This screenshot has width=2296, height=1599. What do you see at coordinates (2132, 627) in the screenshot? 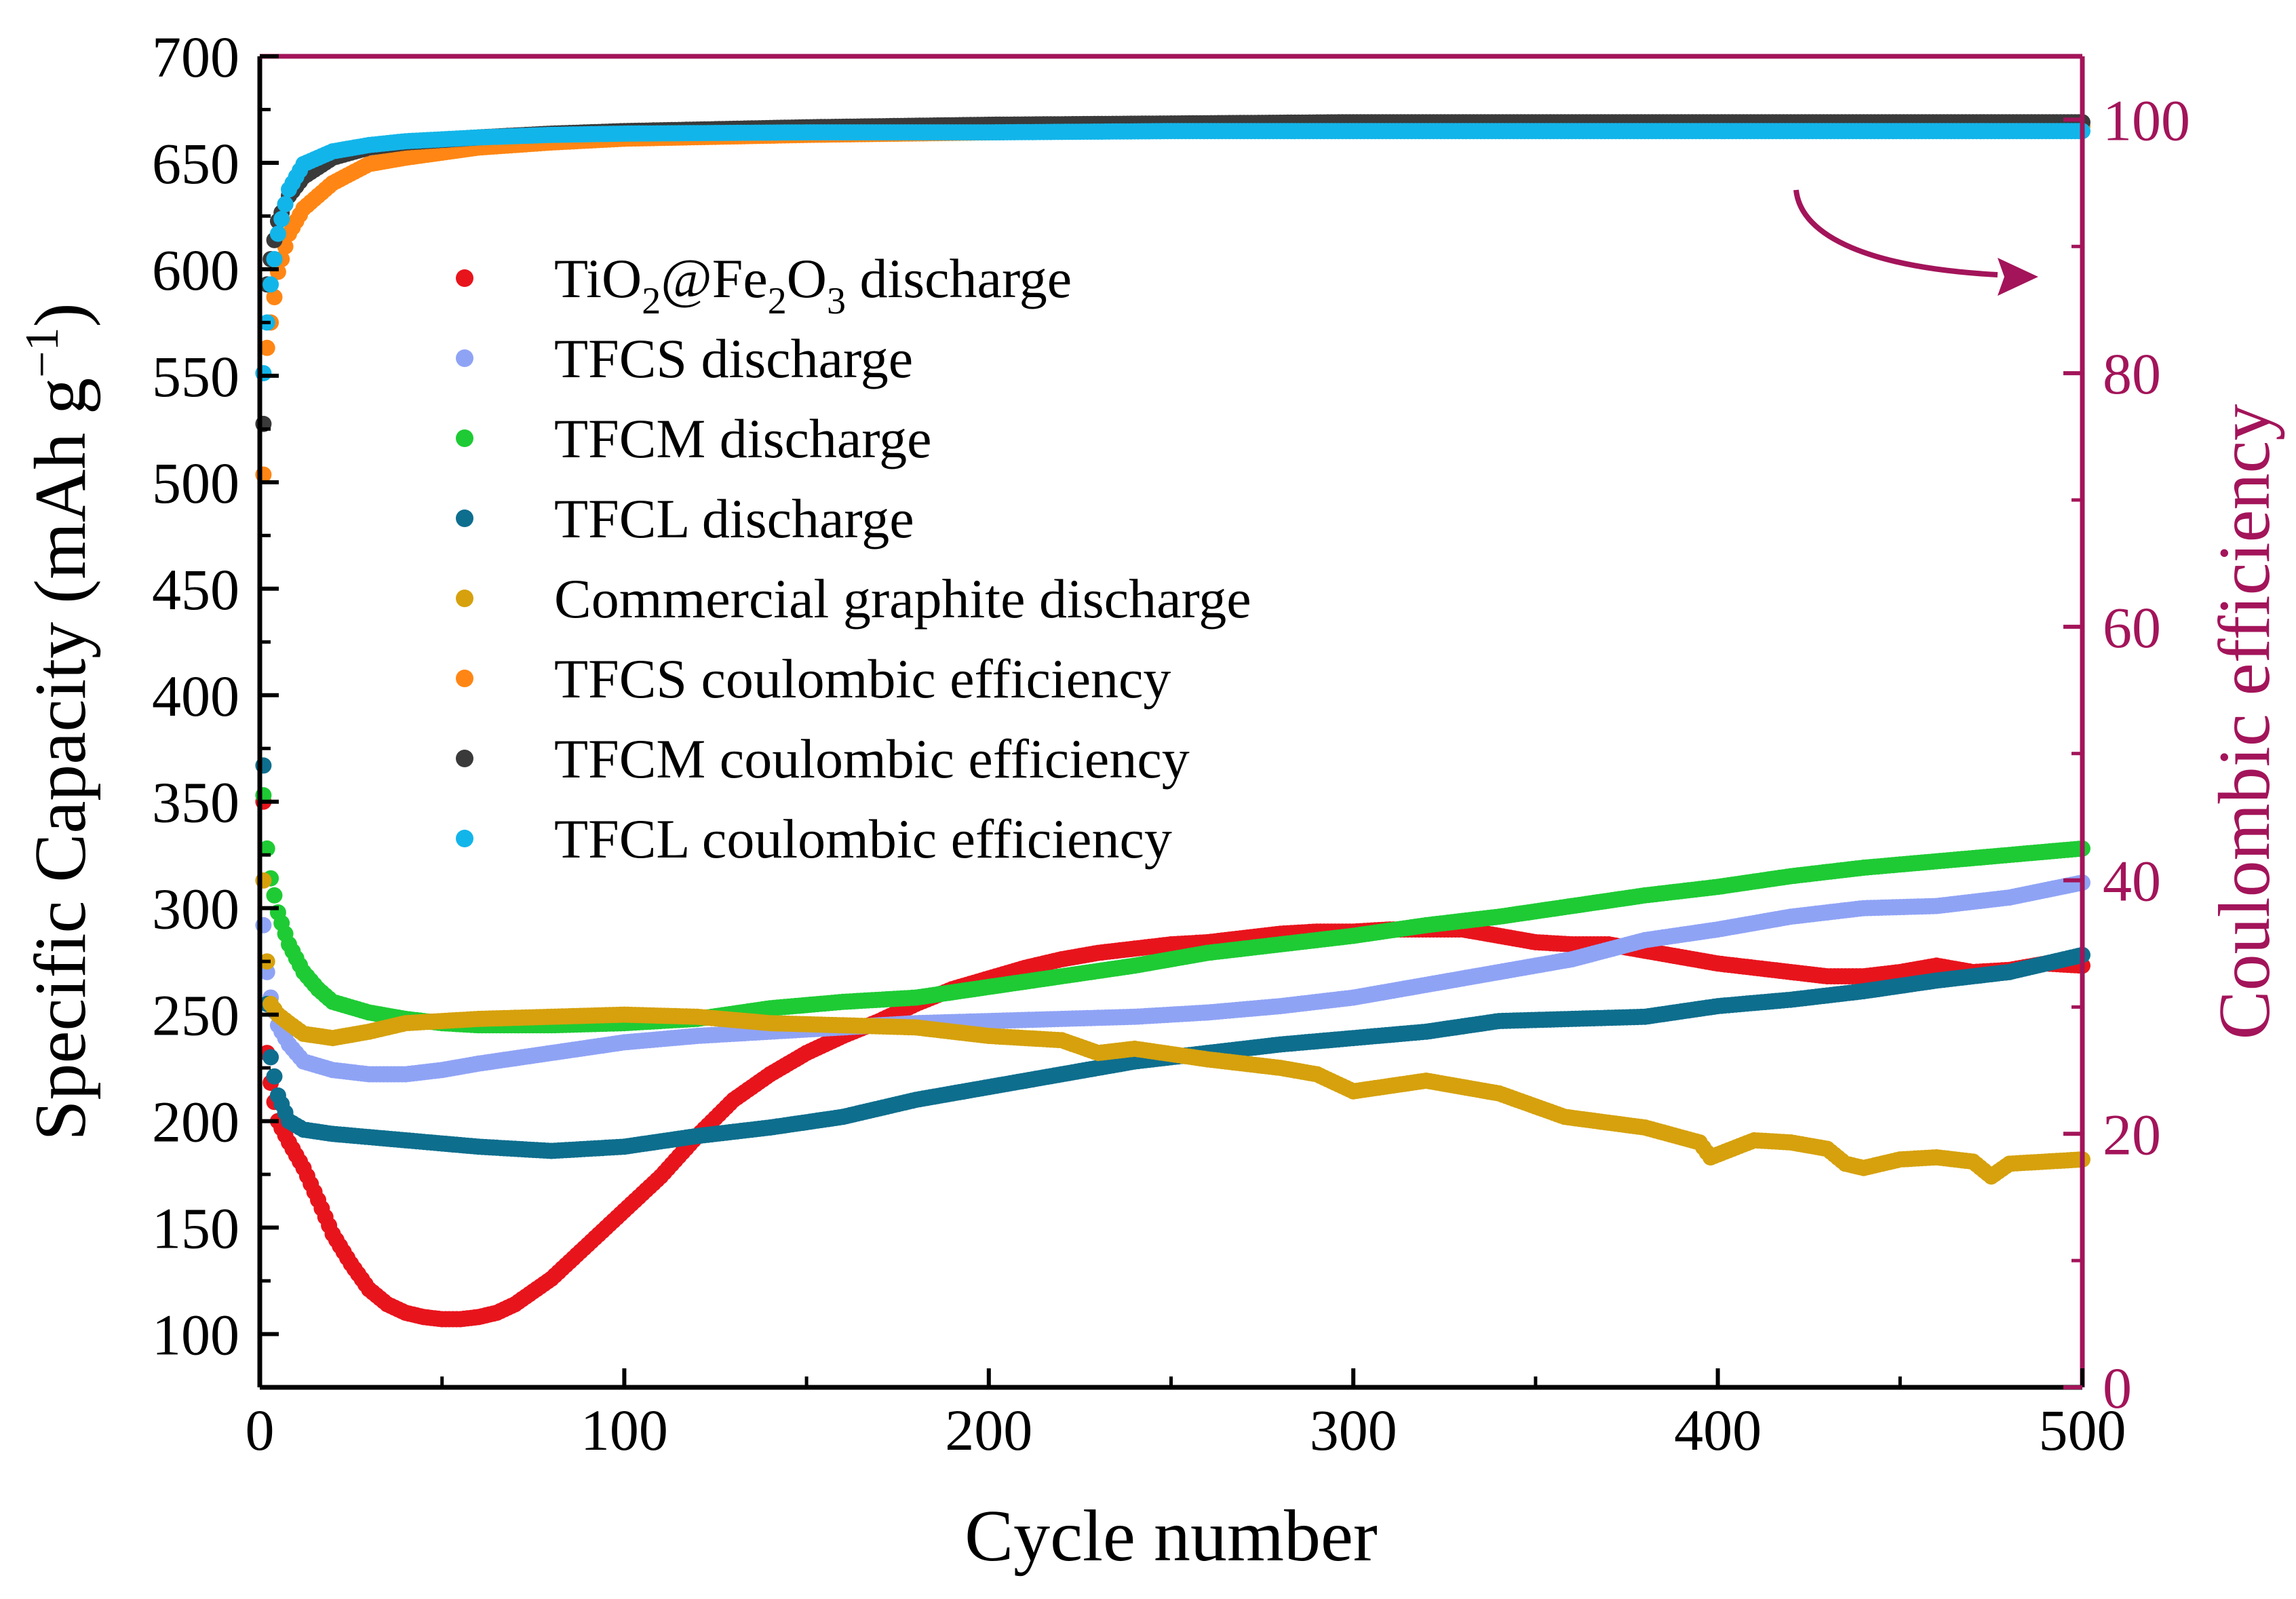
I see `y-right-tick-label: 60` at bounding box center [2132, 627].